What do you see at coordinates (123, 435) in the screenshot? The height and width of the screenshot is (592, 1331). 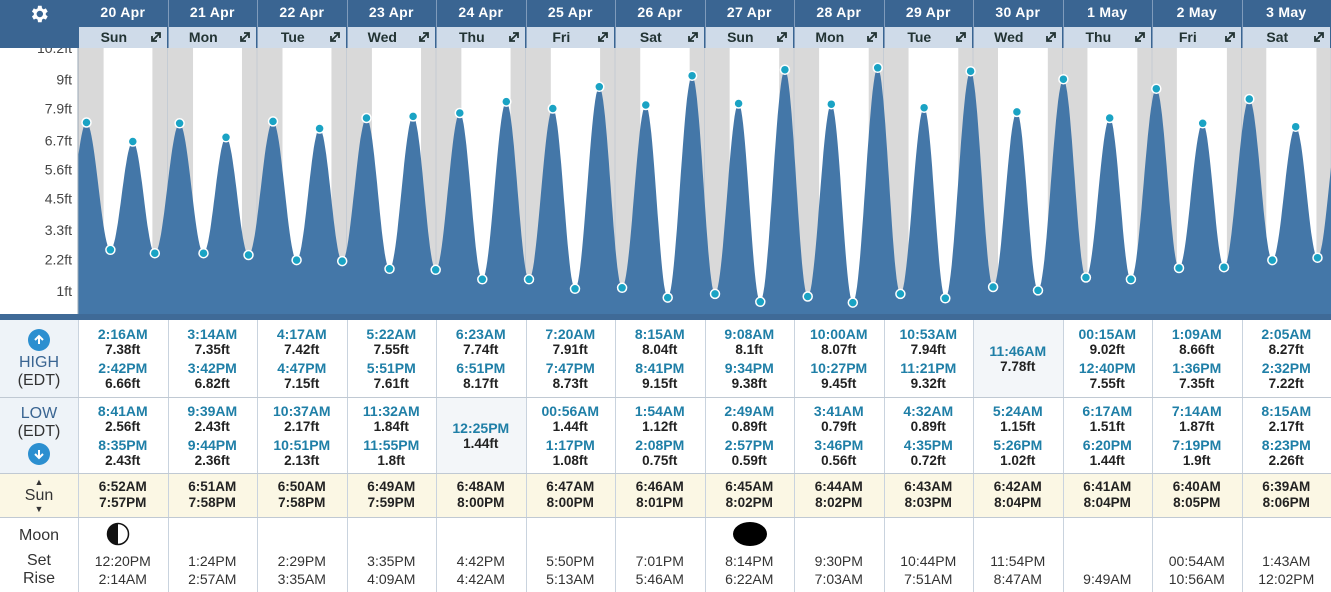 I see `low-tide-cell: 8:41AM 2.56ft 8:35PM 2.43ft` at bounding box center [123, 435].